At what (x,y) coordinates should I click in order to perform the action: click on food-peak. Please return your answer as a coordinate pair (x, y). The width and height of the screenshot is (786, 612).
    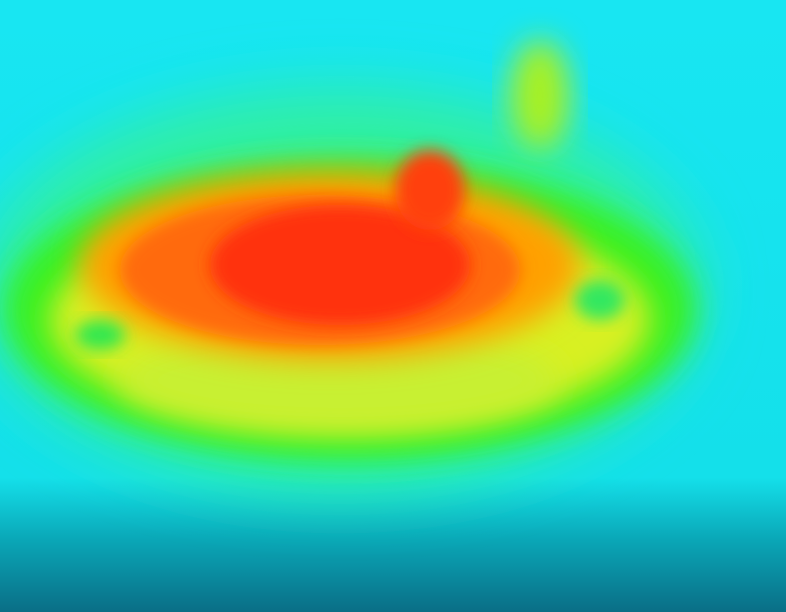
    Looking at the image, I should click on (430, 190).